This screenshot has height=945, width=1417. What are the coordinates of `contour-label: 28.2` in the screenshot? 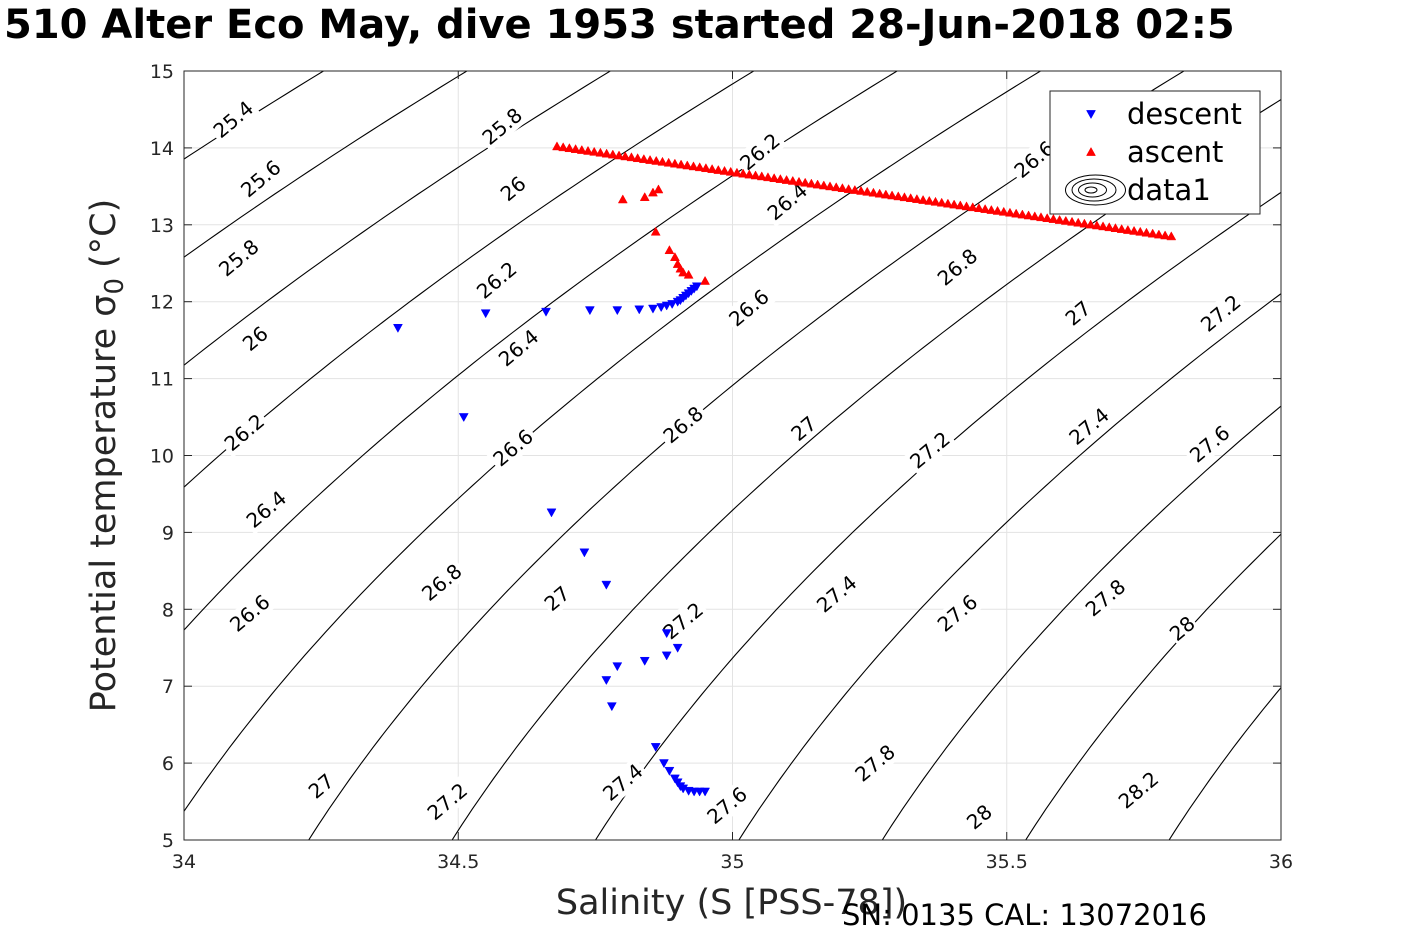 It's located at (1138, 790).